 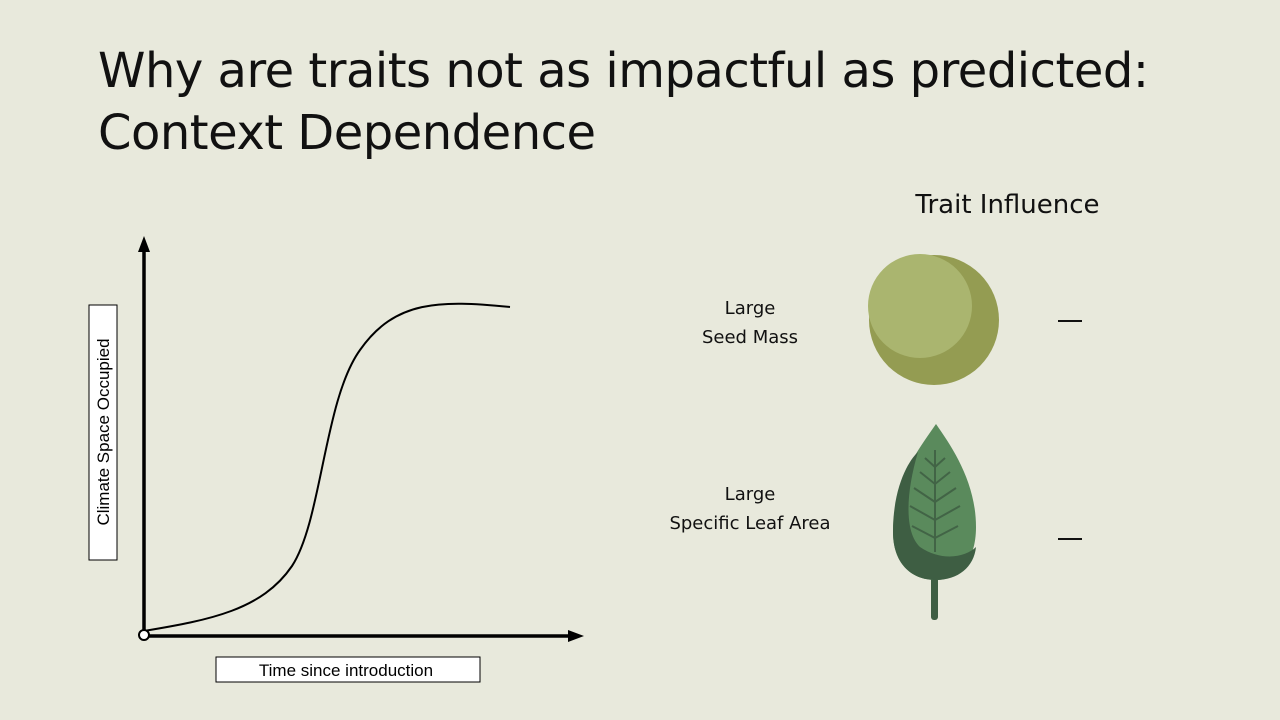 I want to click on sigmoid-curve, so click(x=327, y=467).